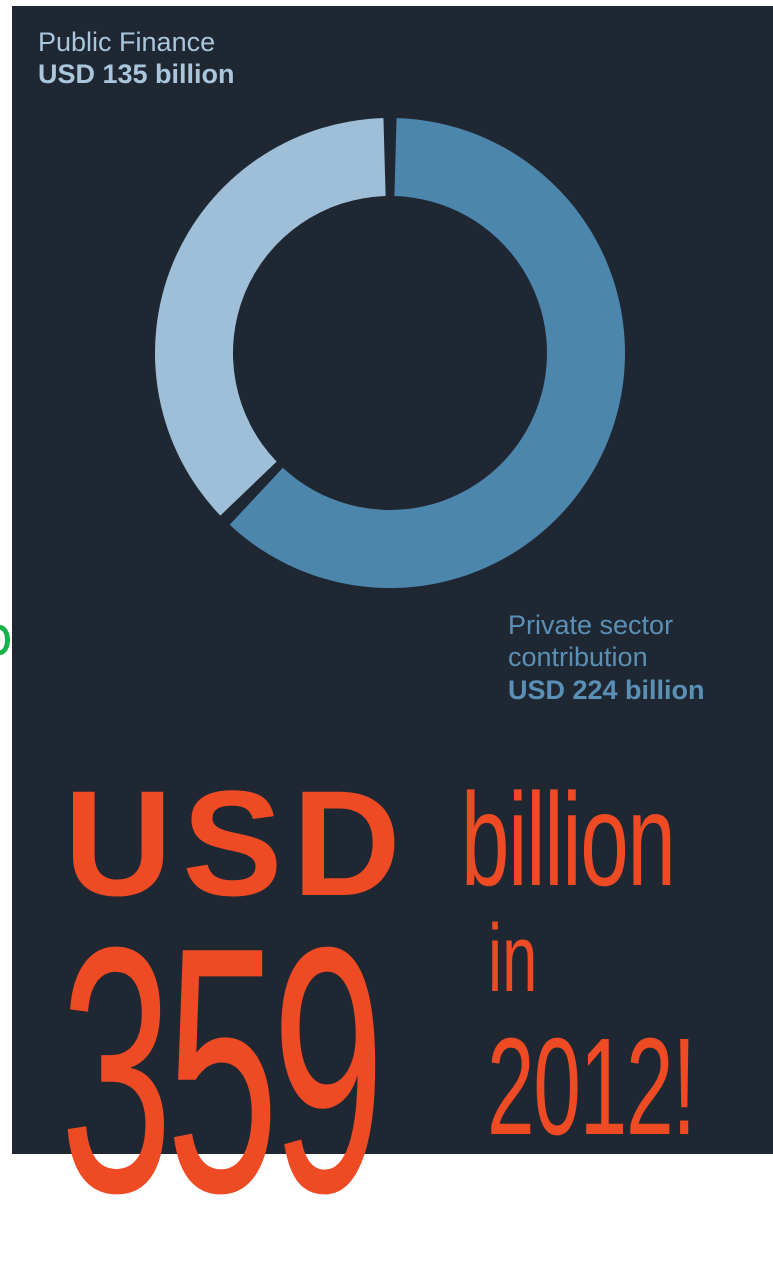 The image size is (773, 1266). What do you see at coordinates (513, 958) in the screenshot?
I see `headline-connector: in` at bounding box center [513, 958].